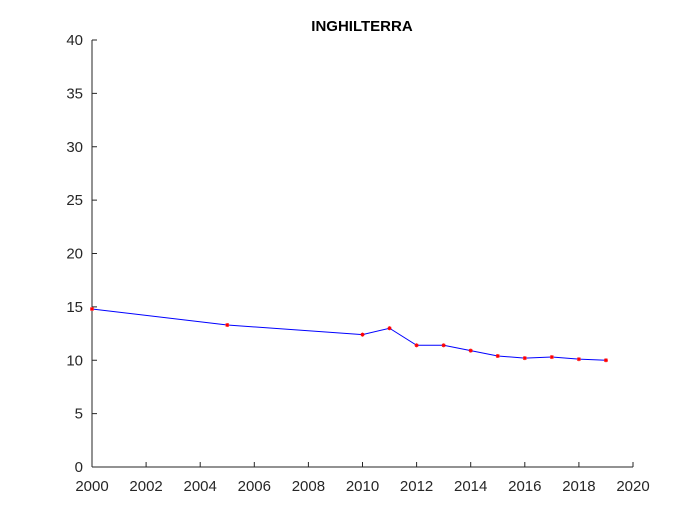 This screenshot has width=700, height=525. I want to click on x-tick-label: 2020, so click(632, 486).